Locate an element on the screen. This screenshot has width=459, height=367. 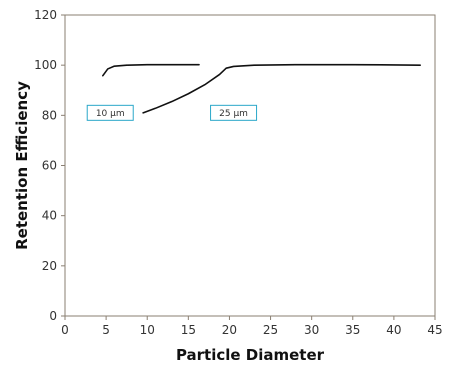
annotation-label: 25 µm is located at coordinates (234, 112).